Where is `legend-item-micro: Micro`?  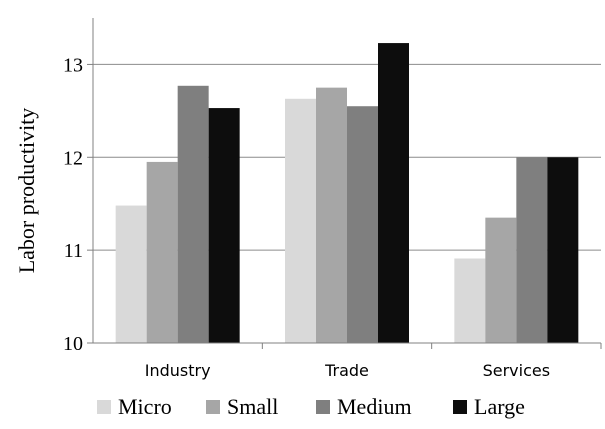
legend-item-micro: Micro is located at coordinates (134, 406).